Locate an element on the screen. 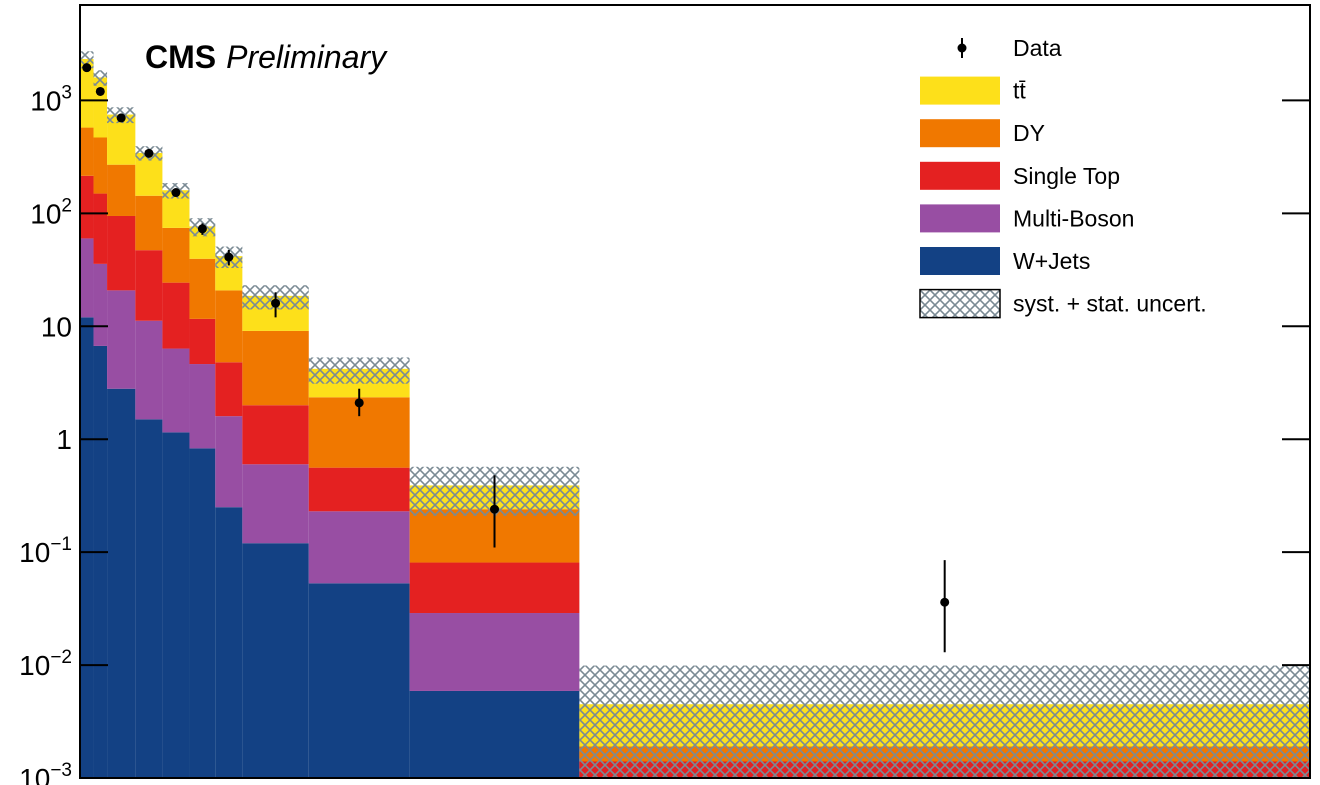 Image resolution: width=1320 pixels, height=785 pixels. legend-entry: Data is located at coordinates (1009, 48).